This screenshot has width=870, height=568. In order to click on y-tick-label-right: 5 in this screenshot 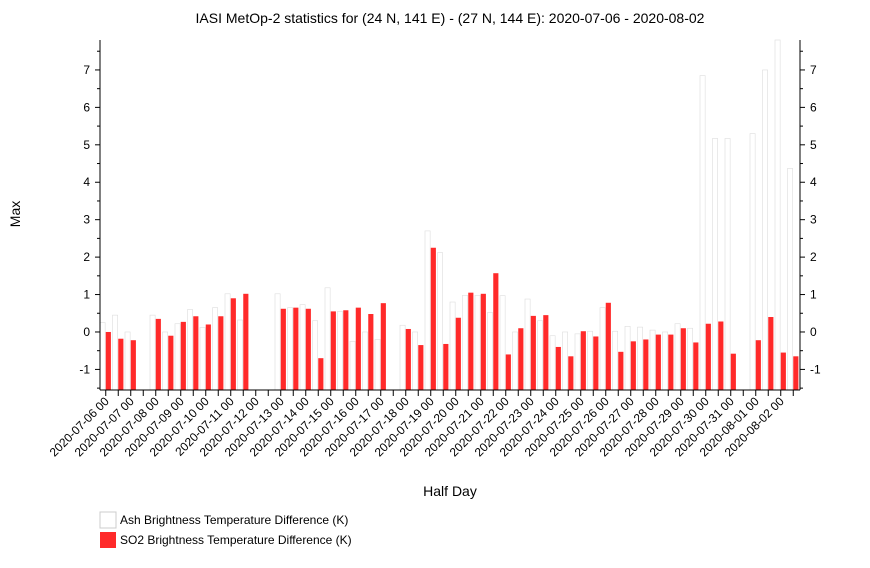, I will do `click(813, 145)`.